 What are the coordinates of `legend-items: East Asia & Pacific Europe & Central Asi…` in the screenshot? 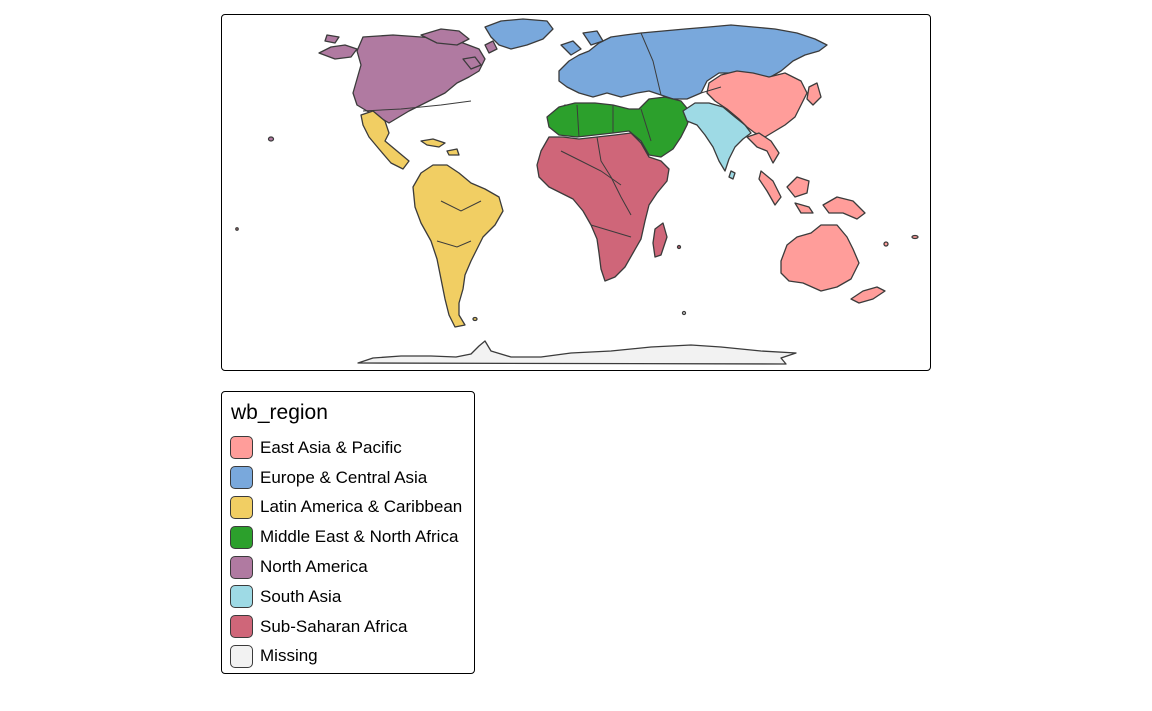 It's located at (346, 552).